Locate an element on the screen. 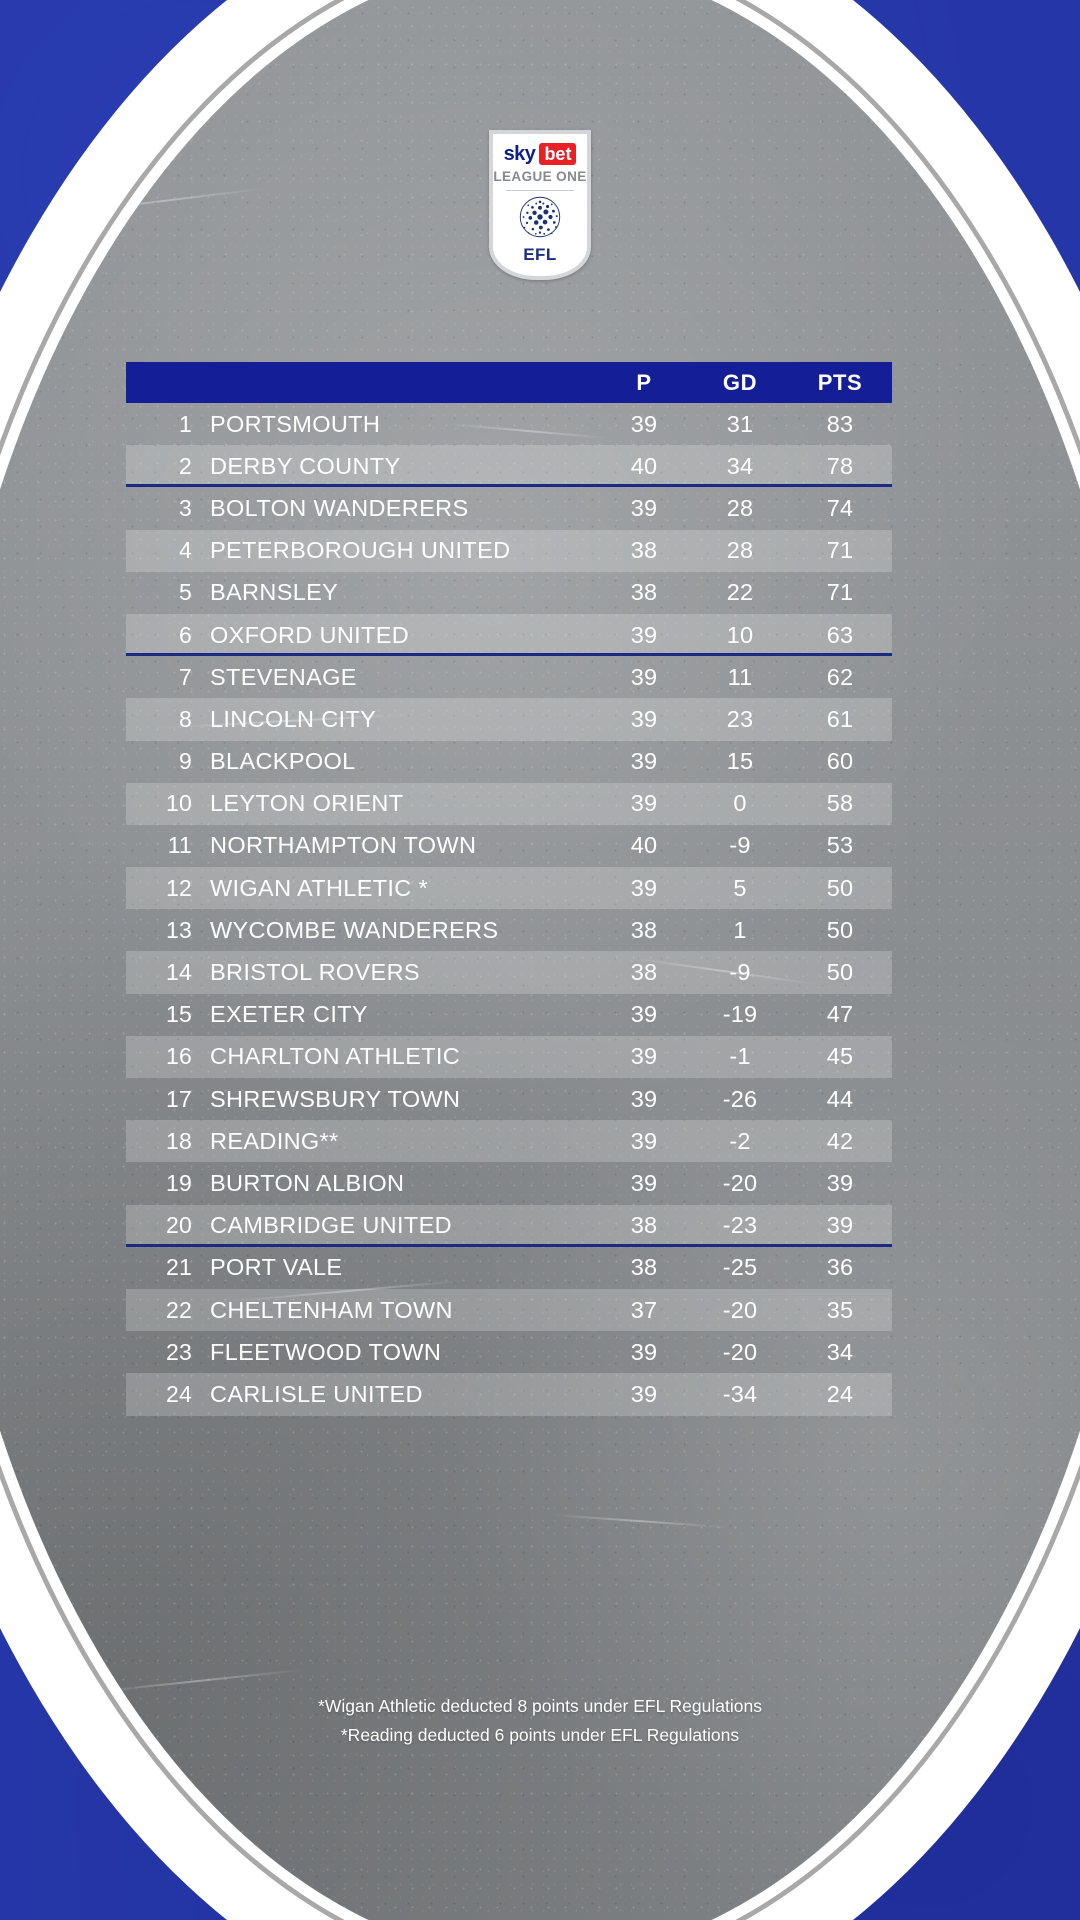 The height and width of the screenshot is (1920, 1080). sky-bet-league-one-badge: sky bet LEAGUE ONE is located at coordinates (540, 205).